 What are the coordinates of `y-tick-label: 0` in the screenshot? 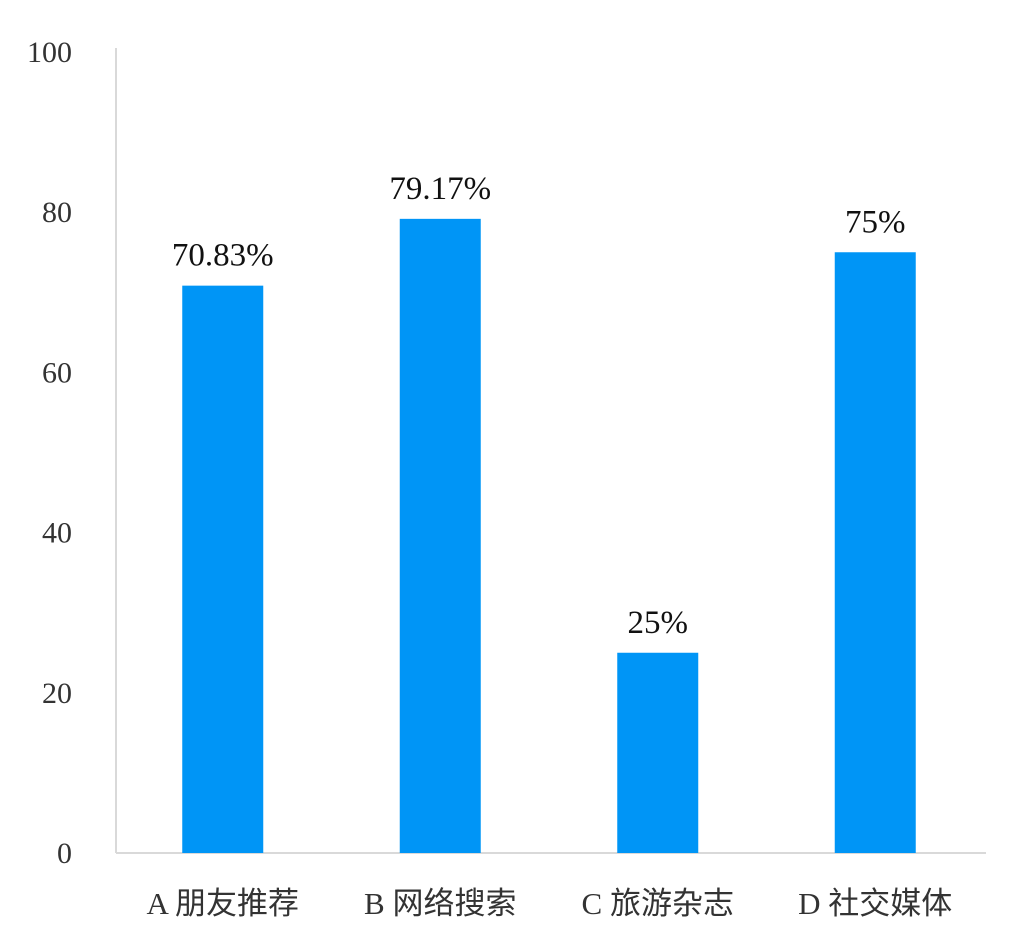 It's located at (64, 853).